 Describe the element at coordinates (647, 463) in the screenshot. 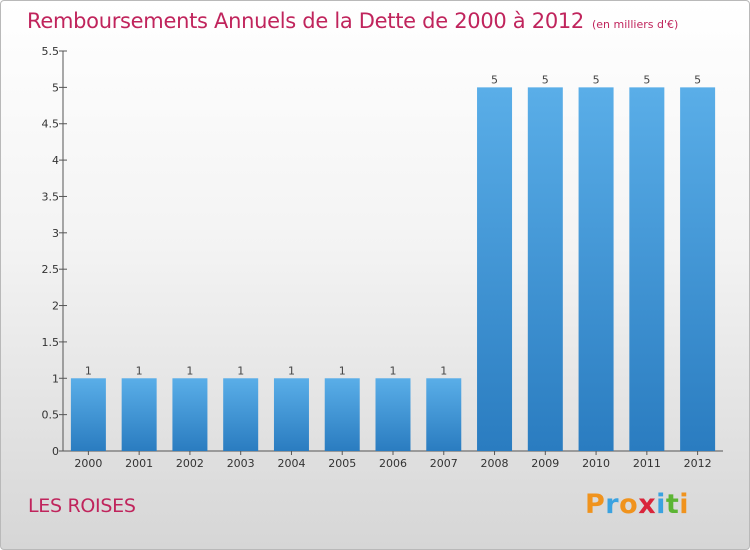

I see `x-tick-label: 2011` at that location.